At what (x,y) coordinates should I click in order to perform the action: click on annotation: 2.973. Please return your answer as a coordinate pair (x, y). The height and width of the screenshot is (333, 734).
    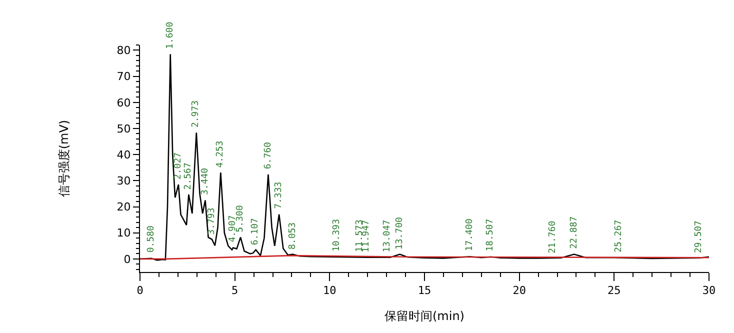
    Looking at the image, I should click on (196, 114).